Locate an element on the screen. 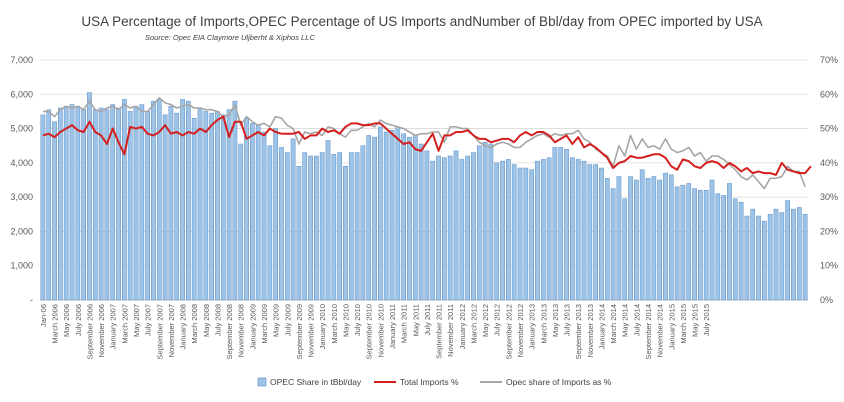 The image size is (844, 402). x-tick-label: November 2006 is located at coordinates (101, 330).